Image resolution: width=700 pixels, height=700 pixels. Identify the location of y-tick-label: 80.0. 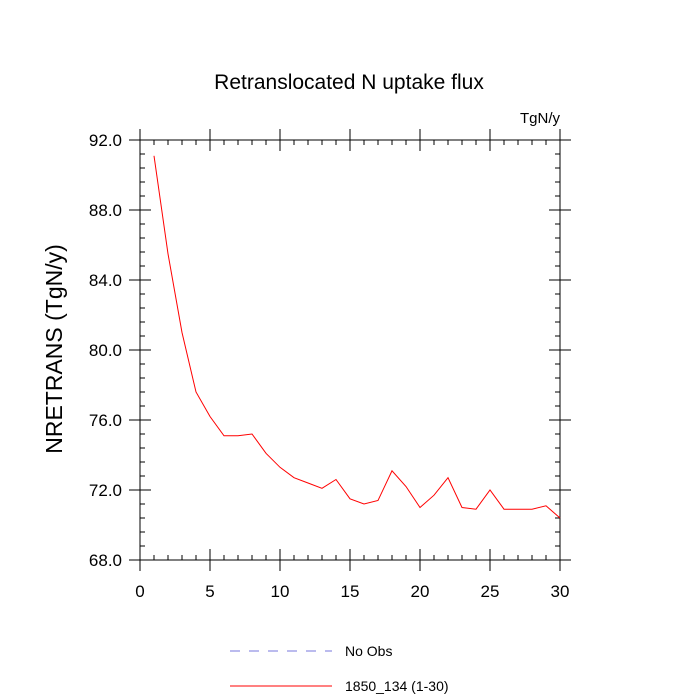
(105, 350).